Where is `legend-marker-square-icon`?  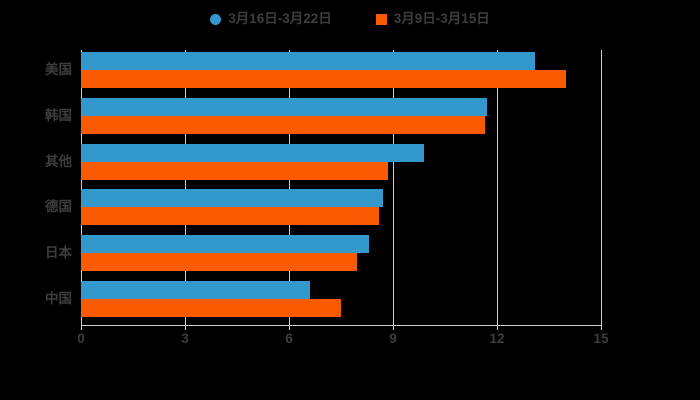
legend-marker-square-icon is located at coordinates (381, 19).